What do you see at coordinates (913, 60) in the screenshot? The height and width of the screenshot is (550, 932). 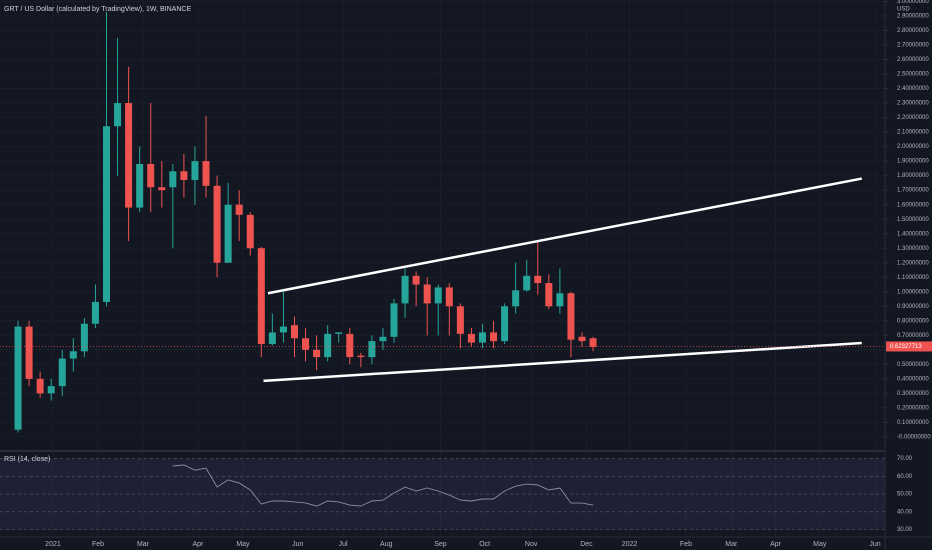 I see `y-tick-label: 2.60000000` at bounding box center [913, 60].